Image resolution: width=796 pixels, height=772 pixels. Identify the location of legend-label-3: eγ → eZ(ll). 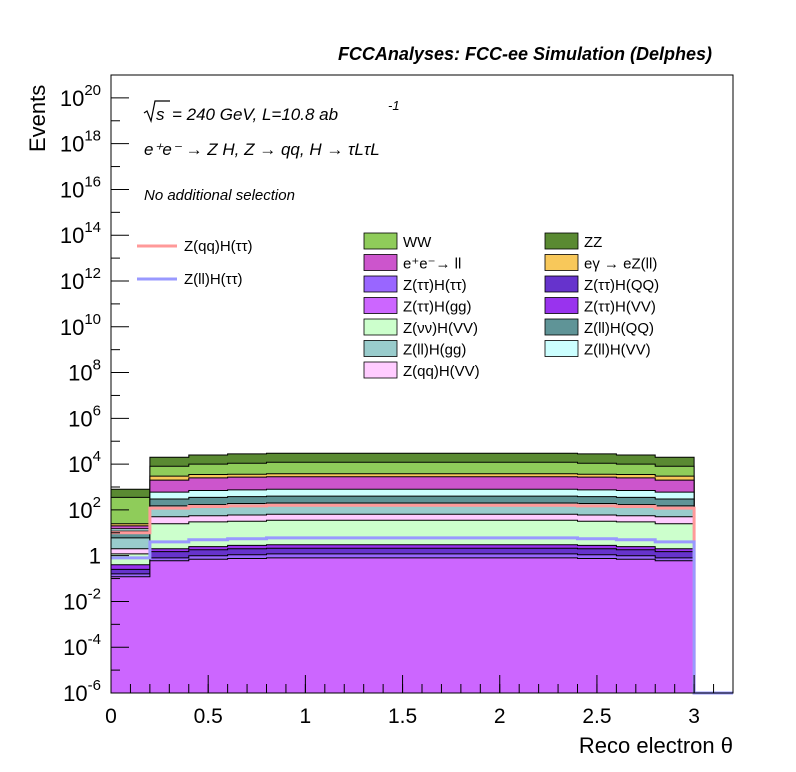
(620, 264).